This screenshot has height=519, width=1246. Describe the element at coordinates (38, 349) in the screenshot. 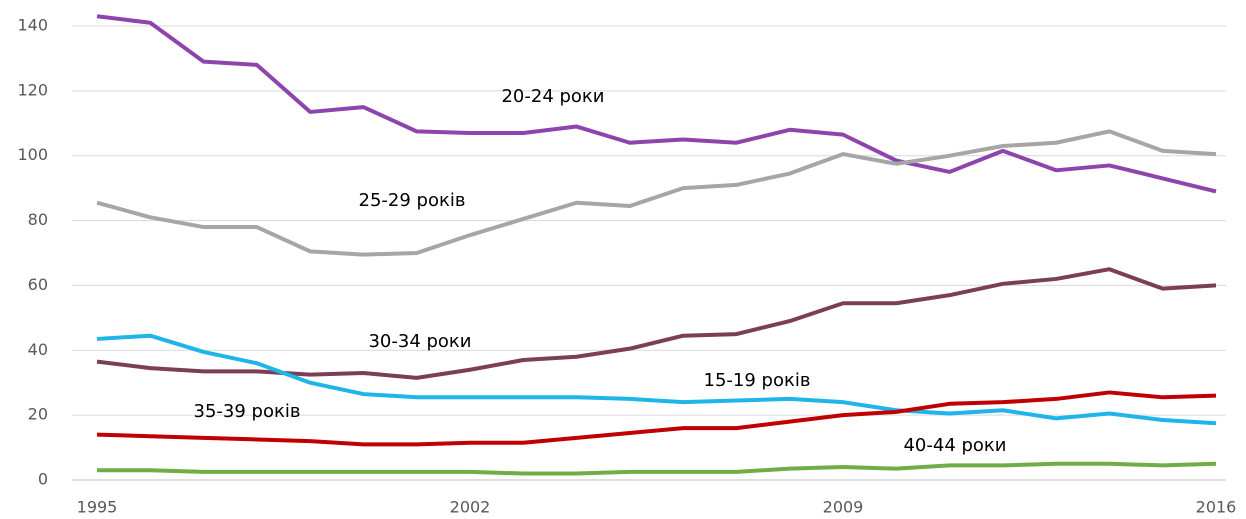

I see `y-tick-label: 40` at that location.